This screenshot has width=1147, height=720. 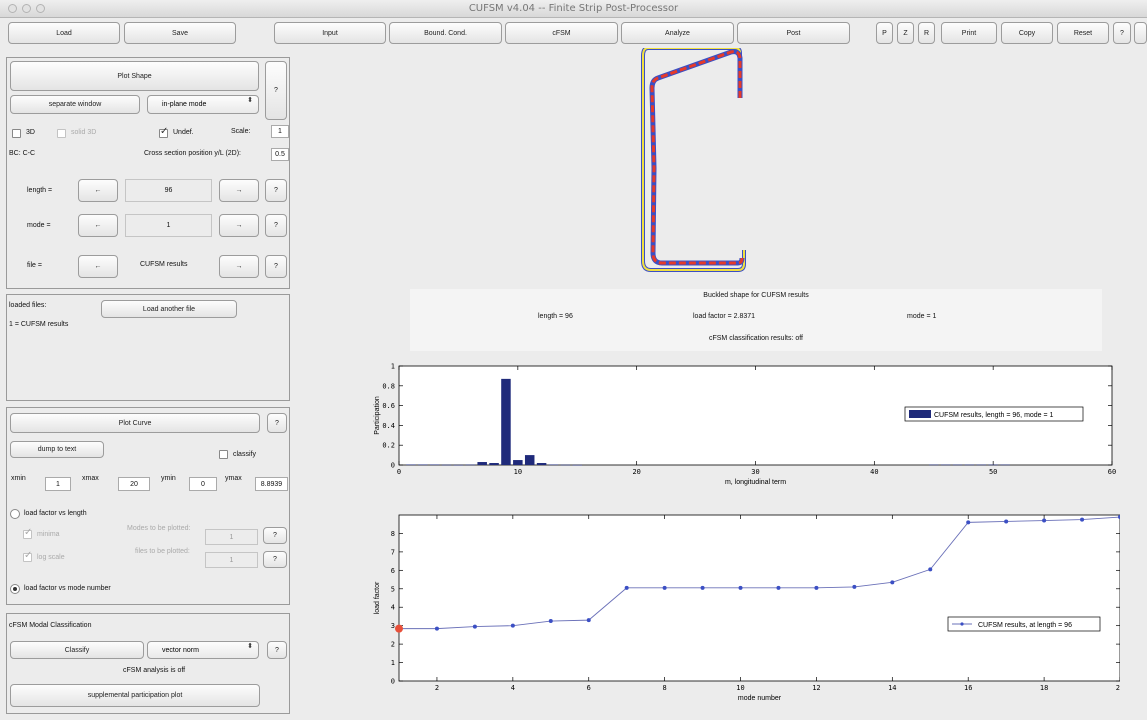 I want to click on 3d-checkbox, so click(x=16, y=133).